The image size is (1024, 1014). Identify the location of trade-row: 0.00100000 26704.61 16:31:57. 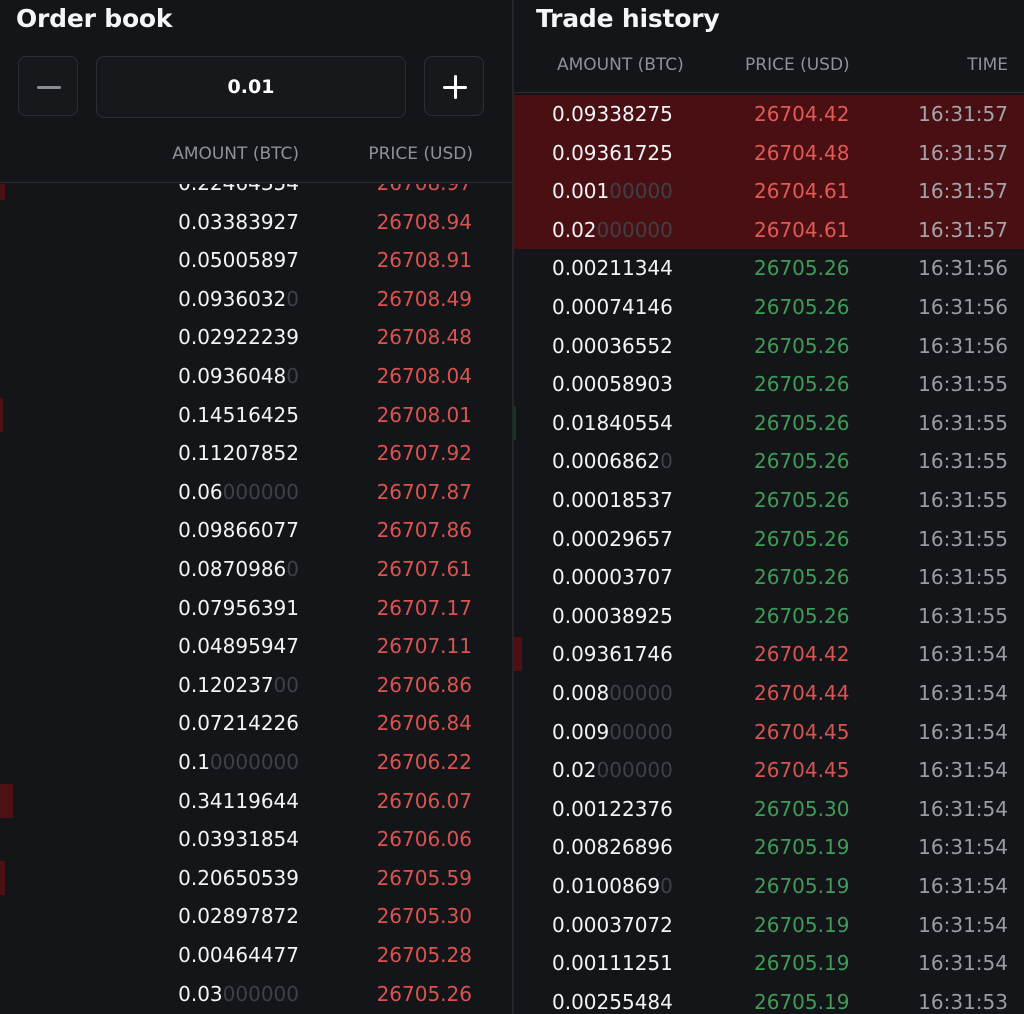
(769, 191).